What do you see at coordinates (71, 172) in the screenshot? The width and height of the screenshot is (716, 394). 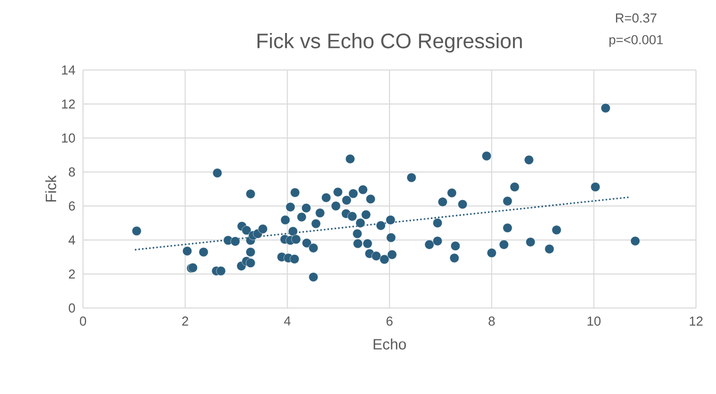 I see `y-tick-label: 8` at bounding box center [71, 172].